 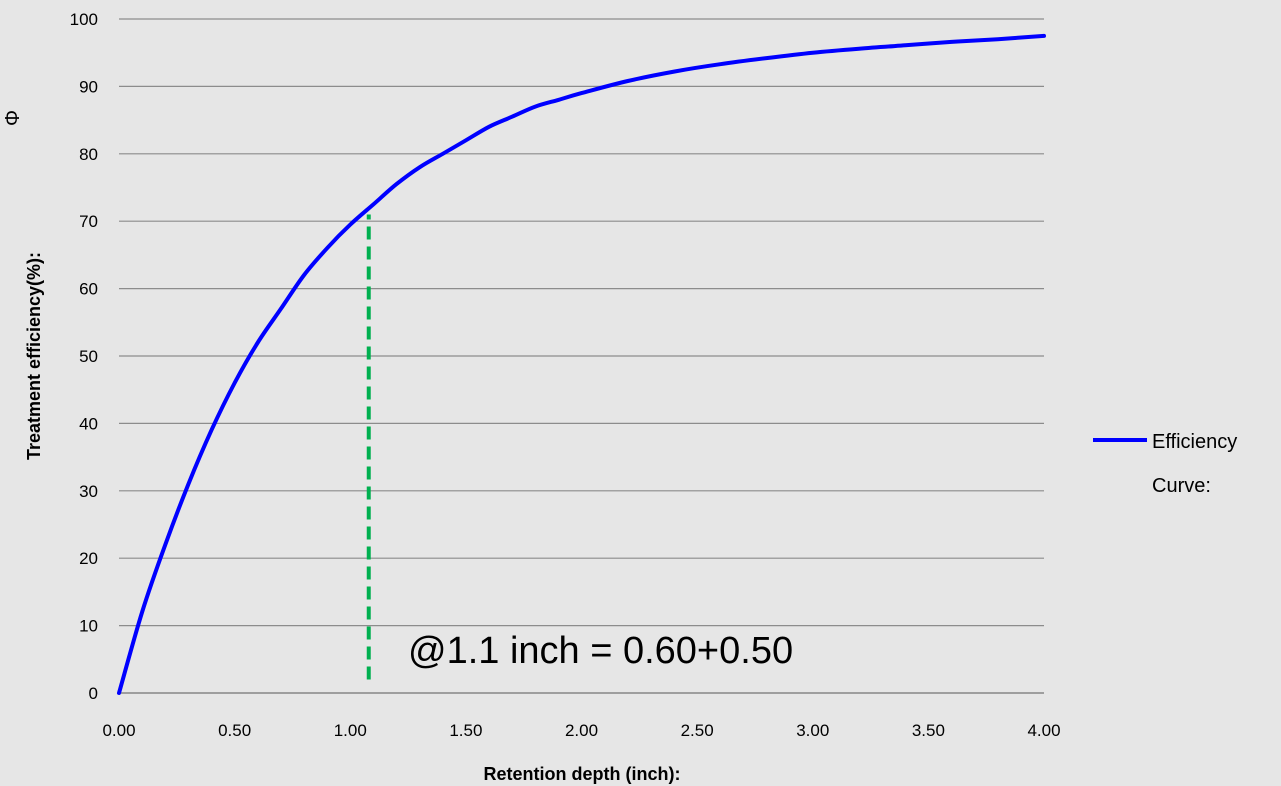 What do you see at coordinates (88, 221) in the screenshot?
I see `y-tick-label: 70` at bounding box center [88, 221].